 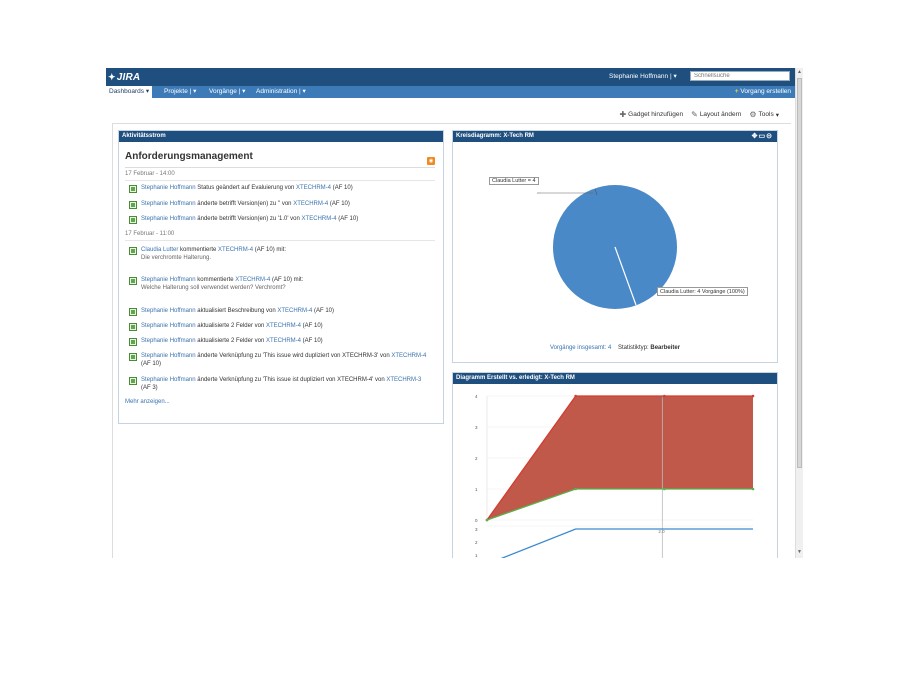 I want to click on issue-link-icon, so click(x=133, y=357).